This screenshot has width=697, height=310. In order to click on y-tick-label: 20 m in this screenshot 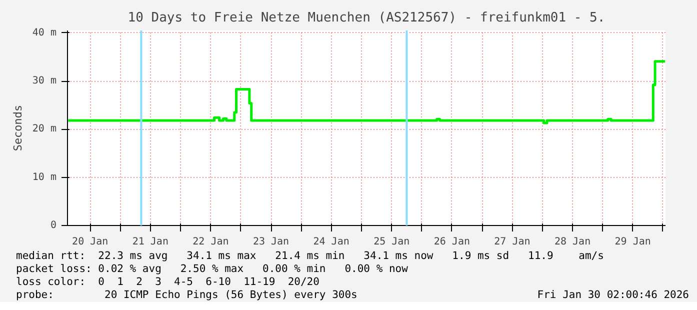, I will do `click(44, 129)`.